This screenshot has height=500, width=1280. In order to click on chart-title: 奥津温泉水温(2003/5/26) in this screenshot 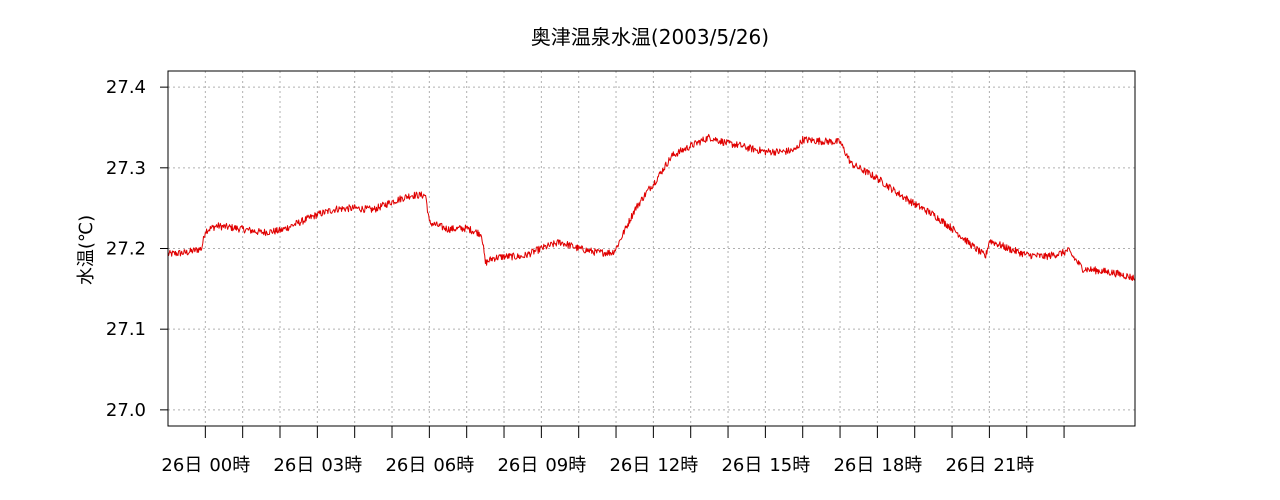, I will do `click(650, 37)`.